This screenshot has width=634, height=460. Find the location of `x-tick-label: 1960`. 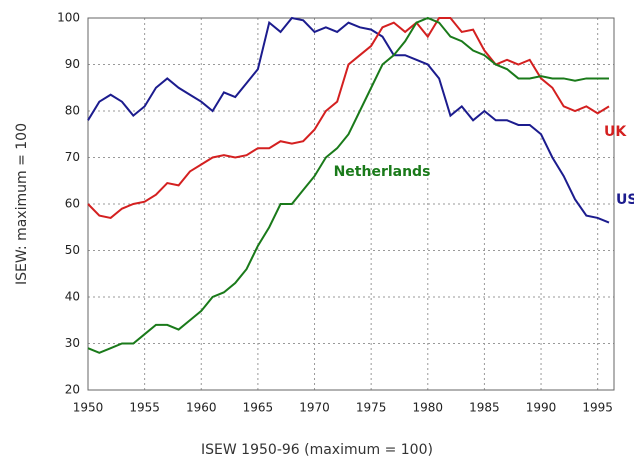

x-tick-label: 1960 is located at coordinates (201, 408).